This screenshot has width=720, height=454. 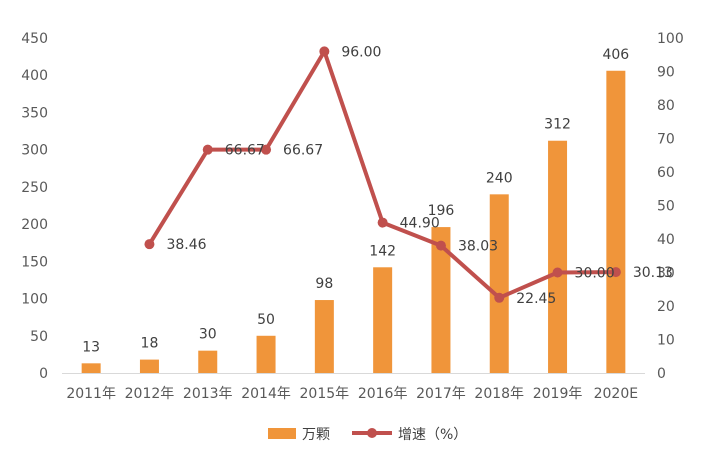 What do you see at coordinates (432, 435) in the screenshot?
I see `legend-label-line: 增速（%）` at bounding box center [432, 435].